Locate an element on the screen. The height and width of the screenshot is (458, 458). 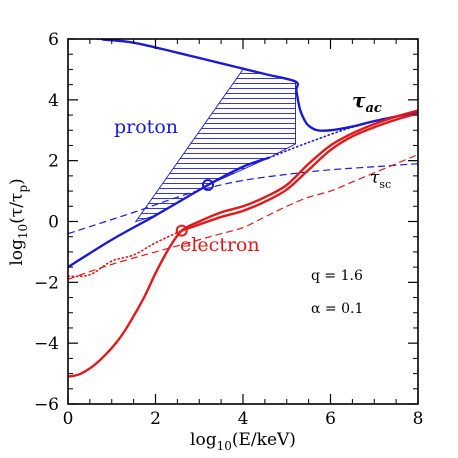
x-tick-label: 6 is located at coordinates (330, 419).